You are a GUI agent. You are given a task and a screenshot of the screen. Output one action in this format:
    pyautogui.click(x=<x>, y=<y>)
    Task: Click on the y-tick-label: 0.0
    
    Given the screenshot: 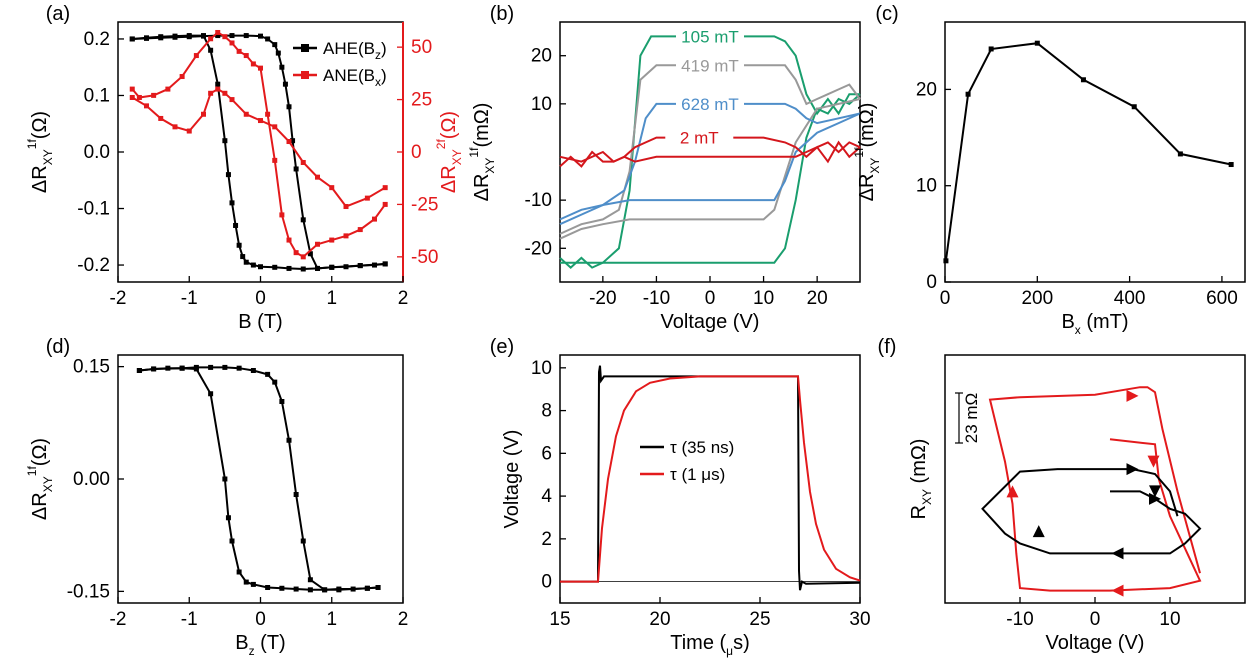 What is the action you would take?
    pyautogui.click(x=97, y=152)
    